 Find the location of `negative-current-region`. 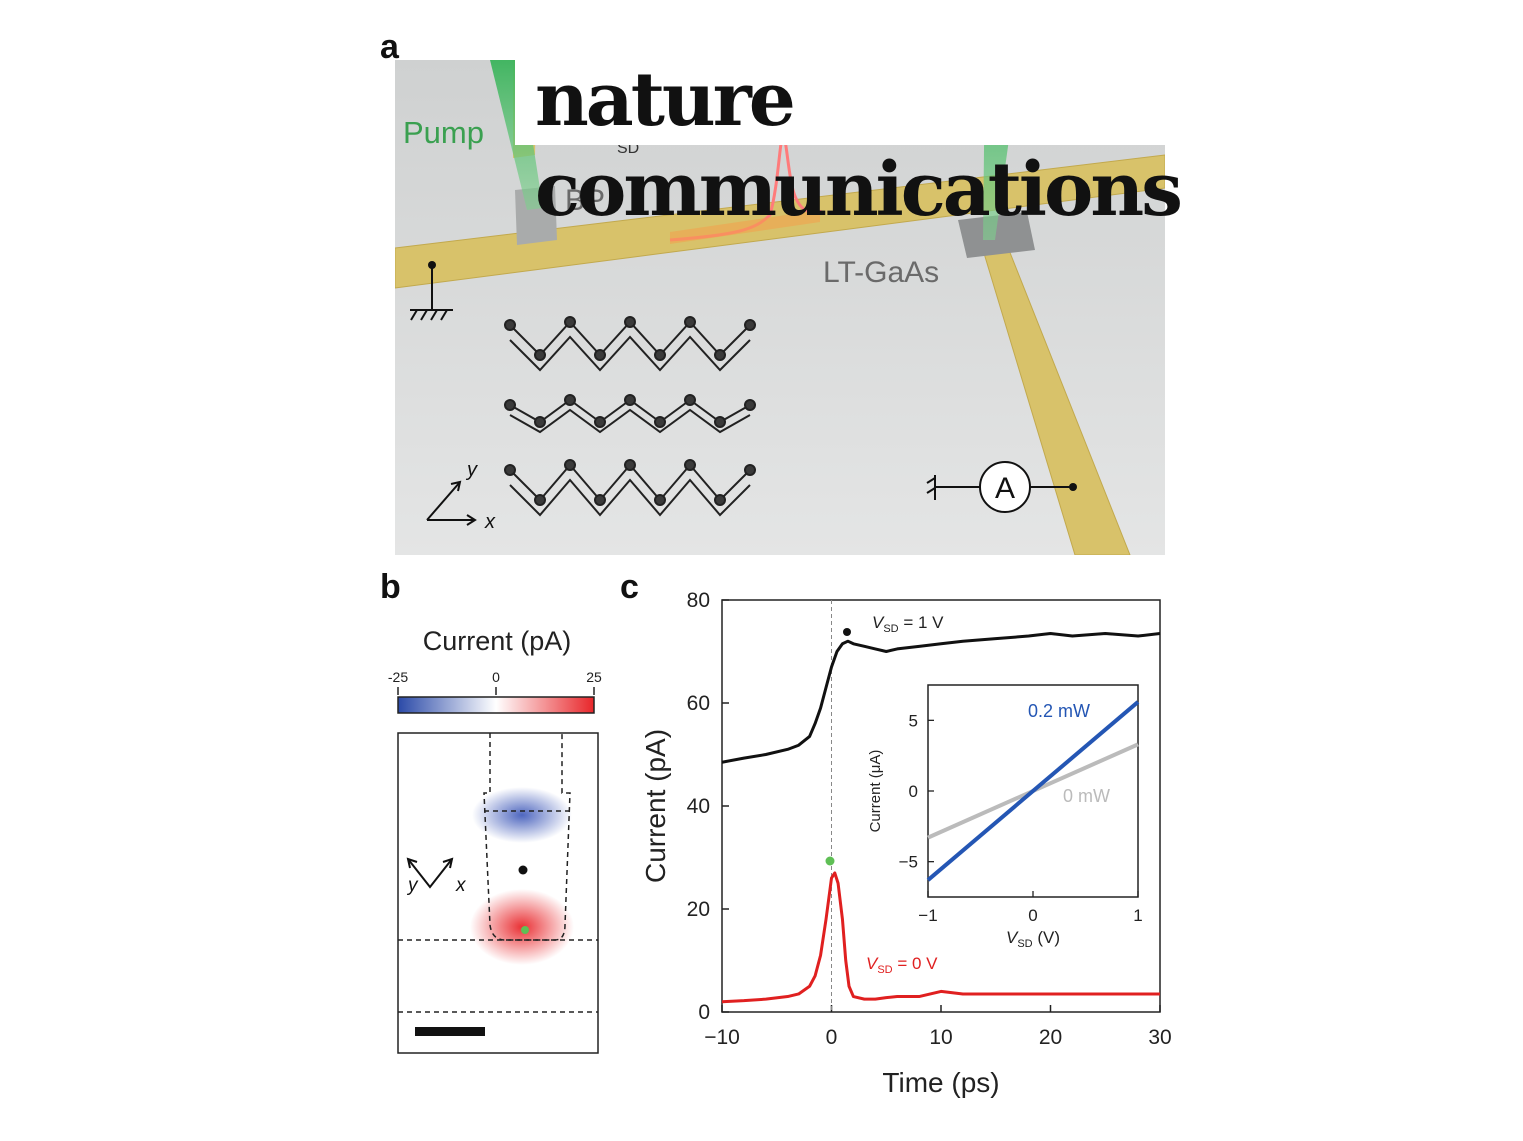

negative-current-region is located at coordinates (522, 815).